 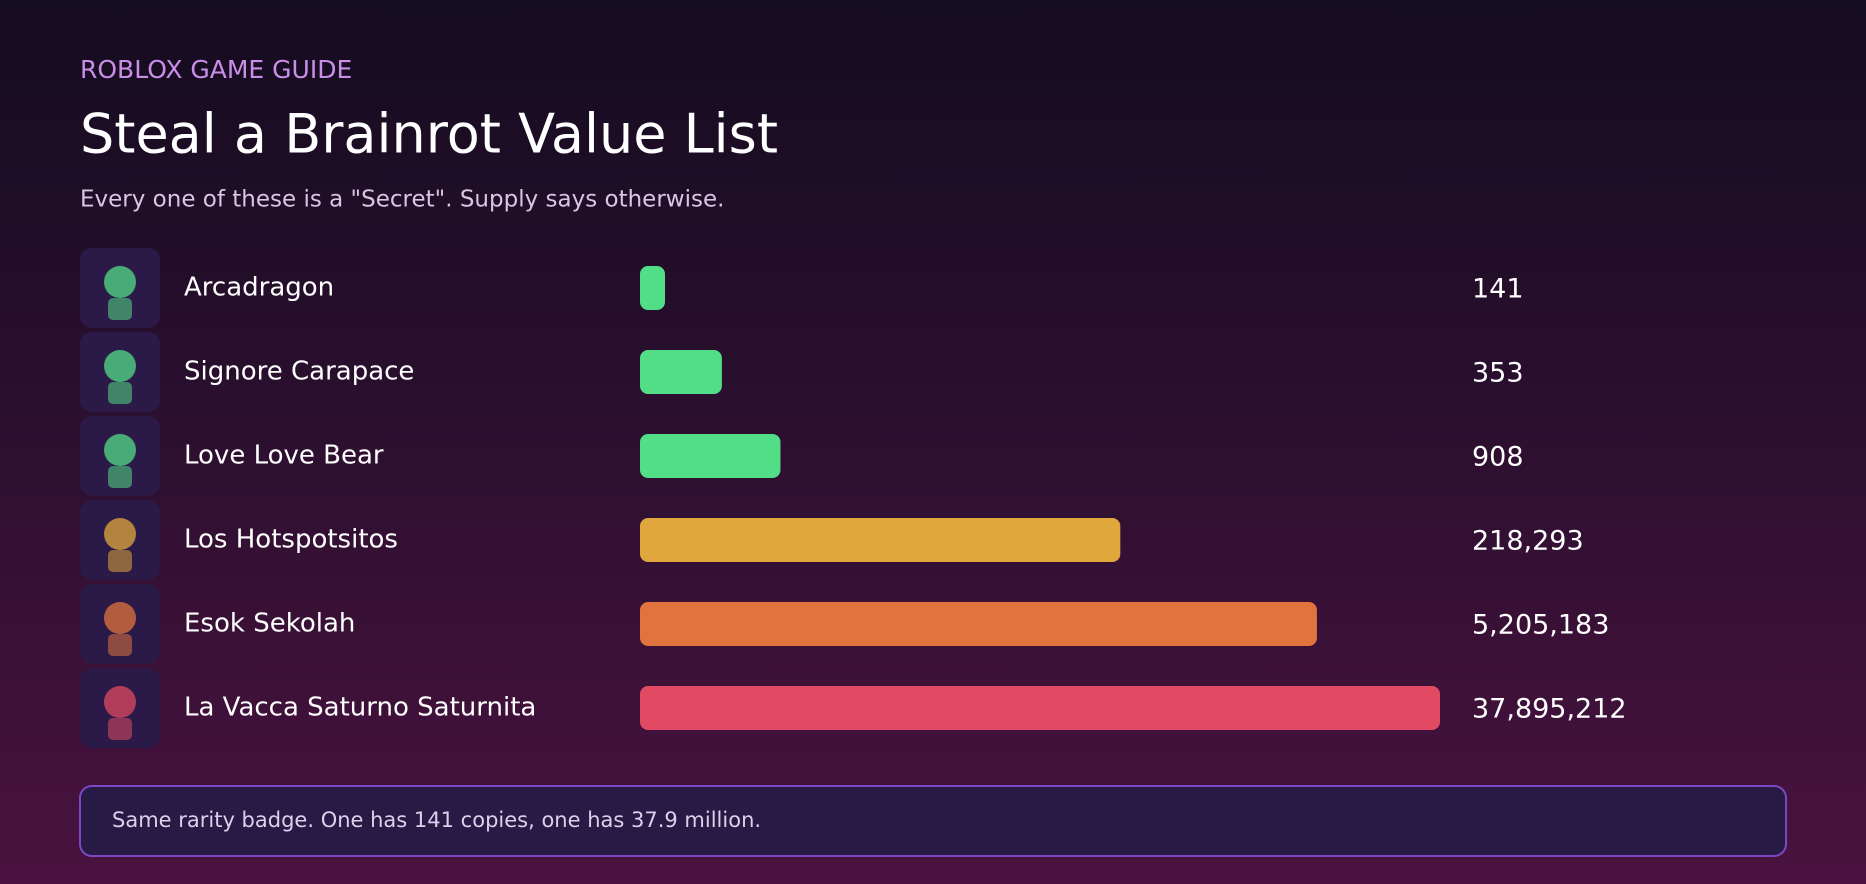 What do you see at coordinates (284, 456) in the screenshot?
I see `item-name: Love Love Bear` at bounding box center [284, 456].